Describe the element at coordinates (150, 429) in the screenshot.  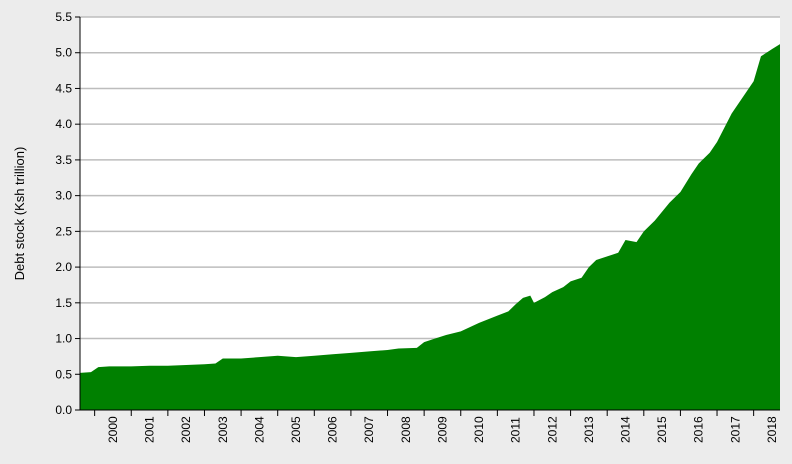
I see `x-tick-label: 2001` at that location.